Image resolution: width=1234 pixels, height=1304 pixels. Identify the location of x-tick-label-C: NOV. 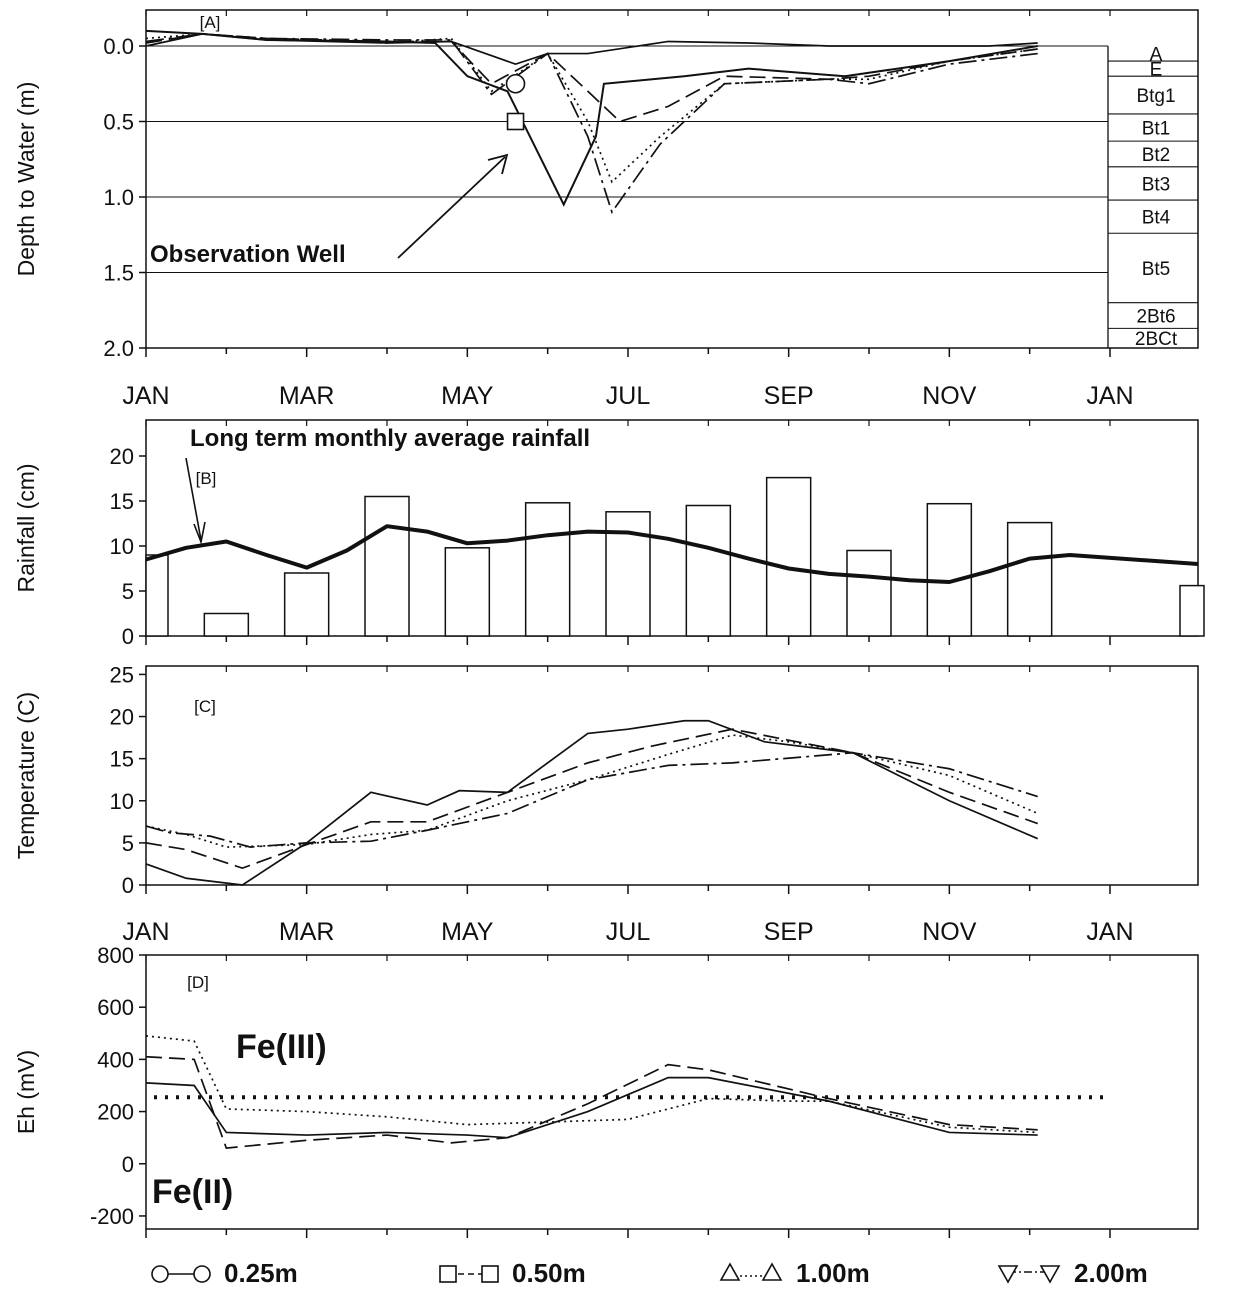
(949, 932).